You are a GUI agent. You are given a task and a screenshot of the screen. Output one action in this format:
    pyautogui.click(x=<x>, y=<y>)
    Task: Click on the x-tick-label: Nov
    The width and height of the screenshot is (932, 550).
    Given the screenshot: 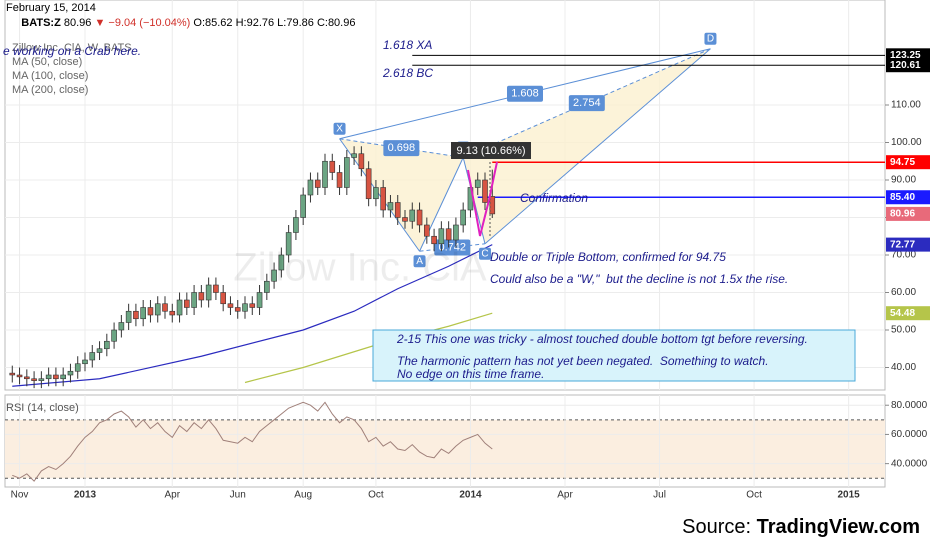 What is the action you would take?
    pyautogui.click(x=20, y=495)
    